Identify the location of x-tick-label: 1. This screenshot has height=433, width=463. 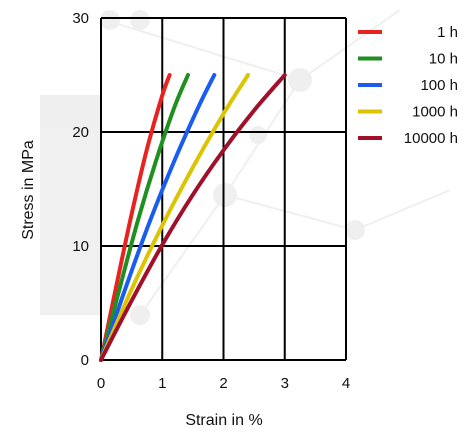
(162, 383).